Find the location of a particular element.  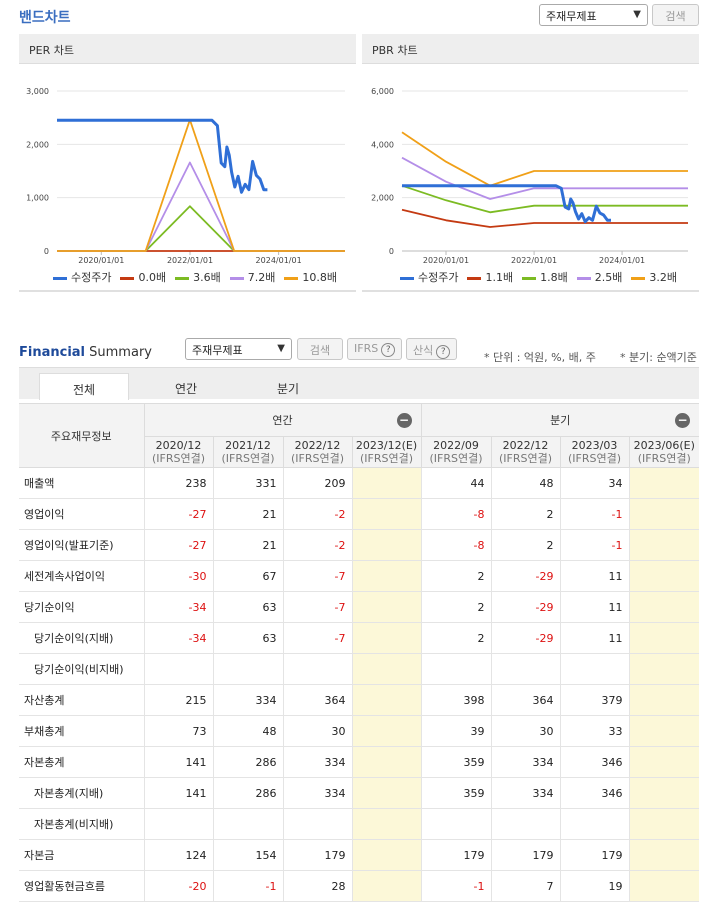

row-label: 당기순이익(비지배) is located at coordinates (82, 669).